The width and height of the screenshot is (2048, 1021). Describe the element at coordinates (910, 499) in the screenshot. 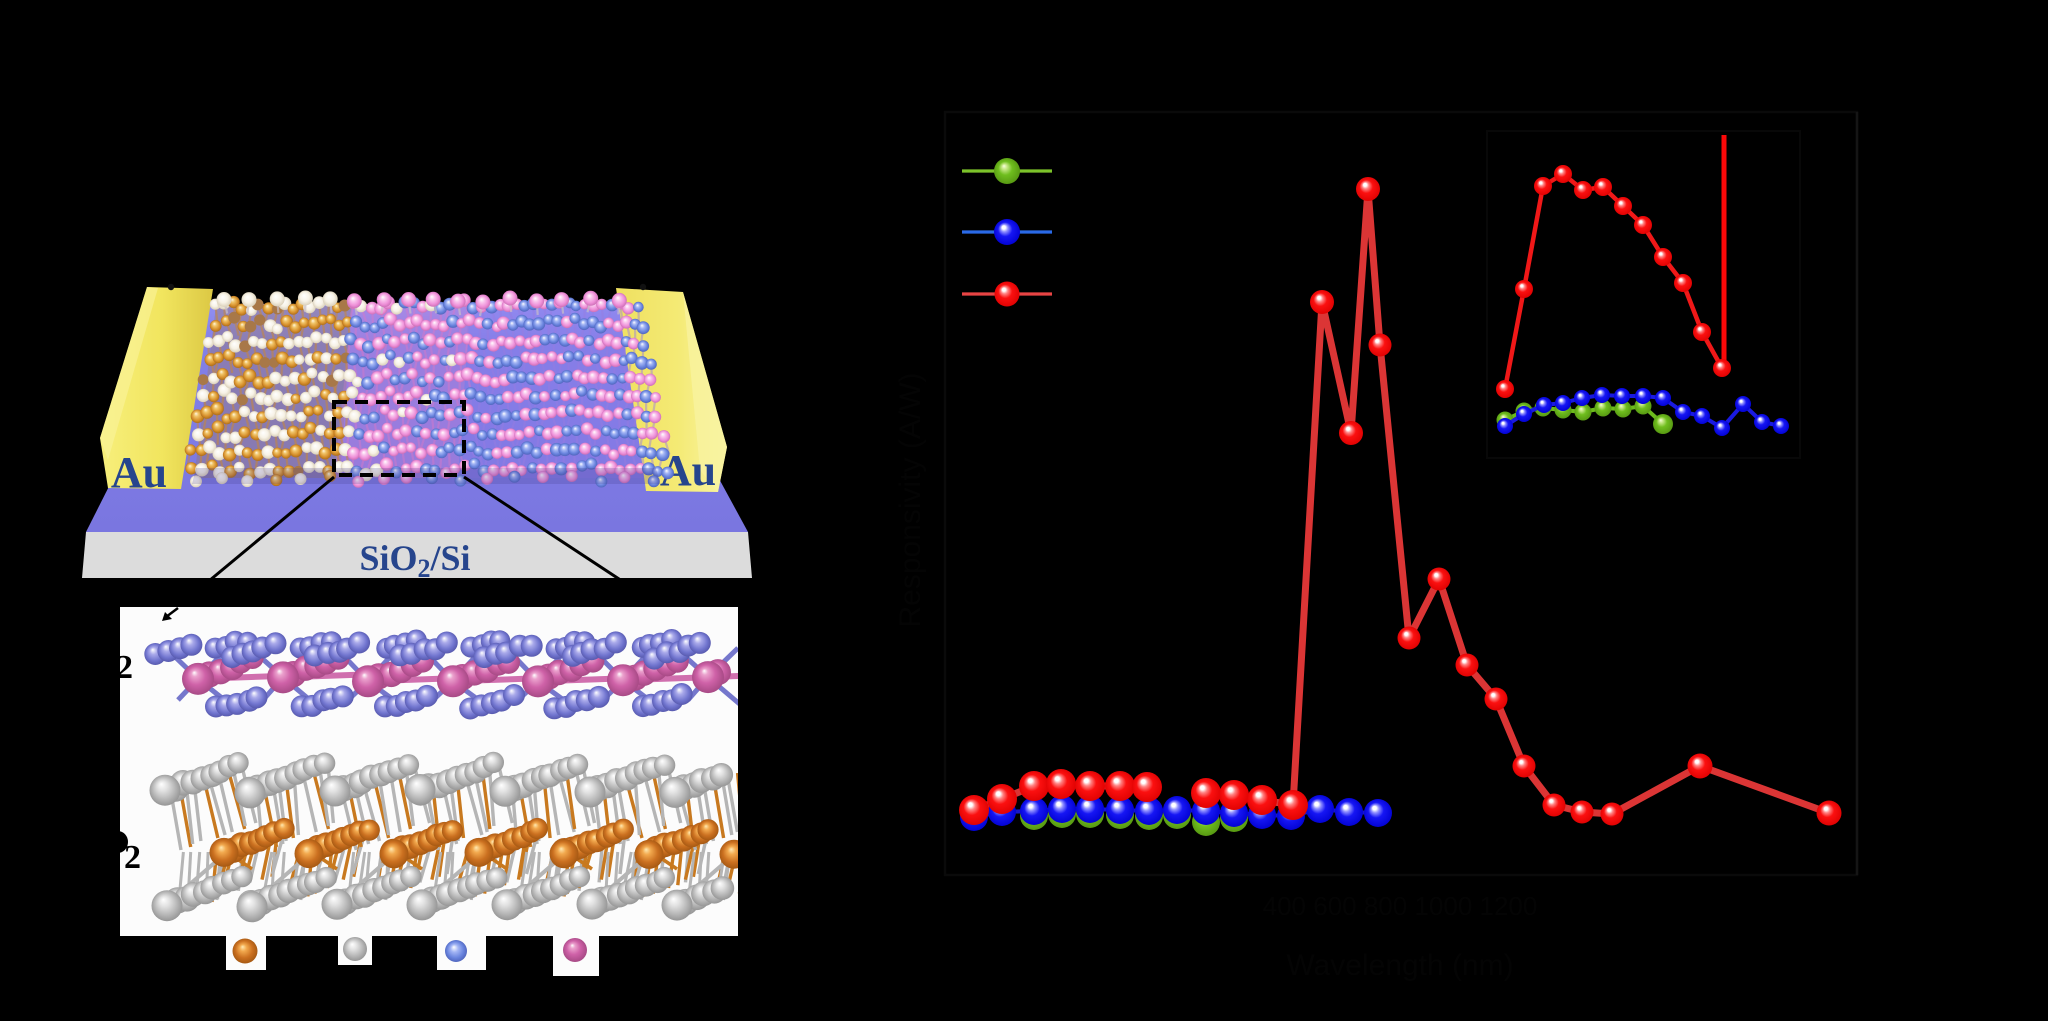

I see `svg-text: Responsivity (A/W)` at that location.